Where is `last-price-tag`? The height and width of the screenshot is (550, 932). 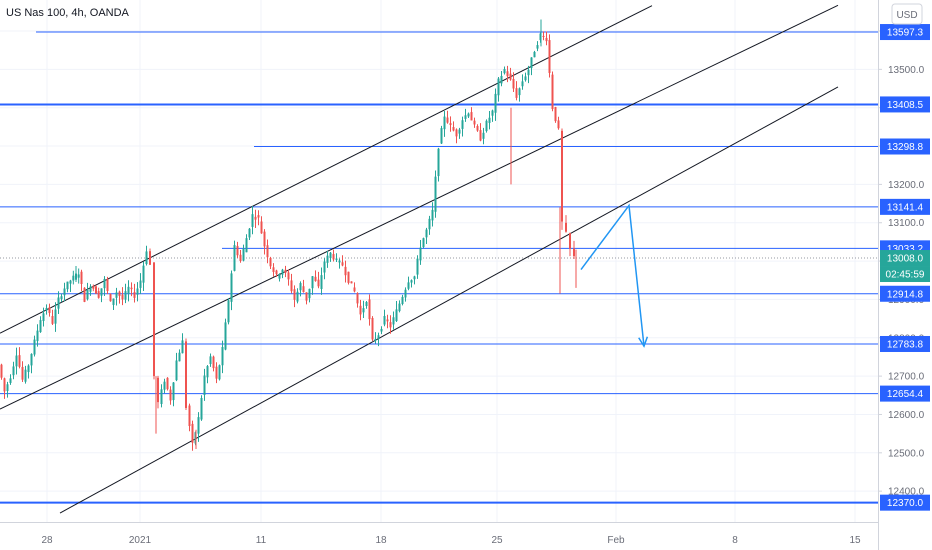
last-price-tag is located at coordinates (905, 258).